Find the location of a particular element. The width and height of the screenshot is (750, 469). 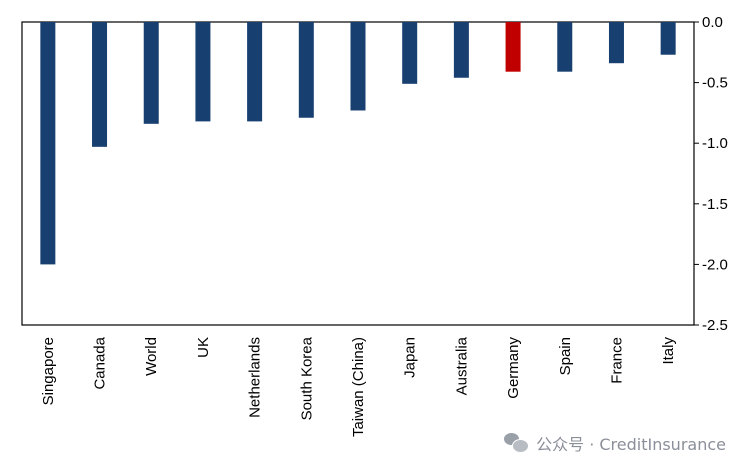

y-tick-label-2: -1.0 is located at coordinates (715, 143).